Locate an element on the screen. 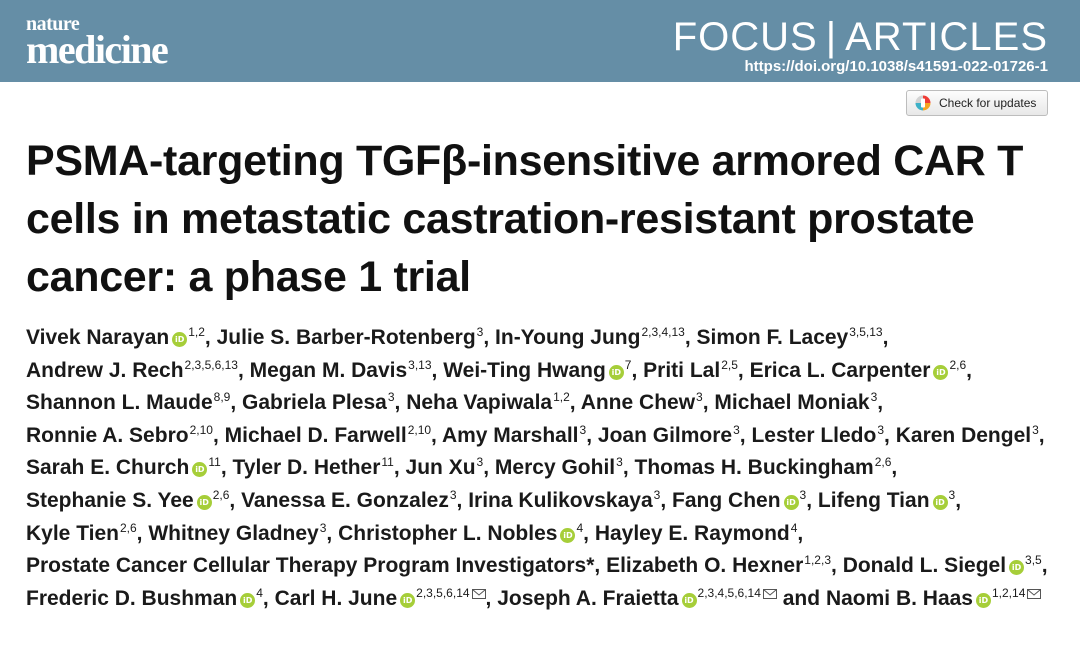  author: Megan M. Davis3,13, is located at coordinates (343, 369).